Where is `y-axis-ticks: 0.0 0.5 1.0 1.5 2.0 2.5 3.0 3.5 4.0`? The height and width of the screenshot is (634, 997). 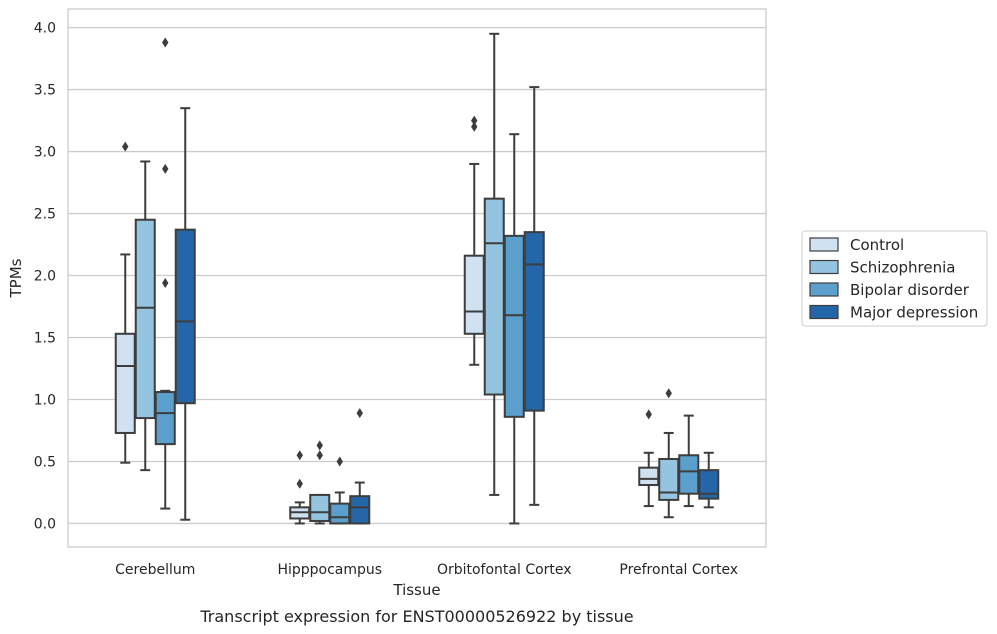 y-axis-ticks: 0.0 0.5 1.0 1.5 2.0 2.5 3.0 3.5 4.0 is located at coordinates (45, 277).